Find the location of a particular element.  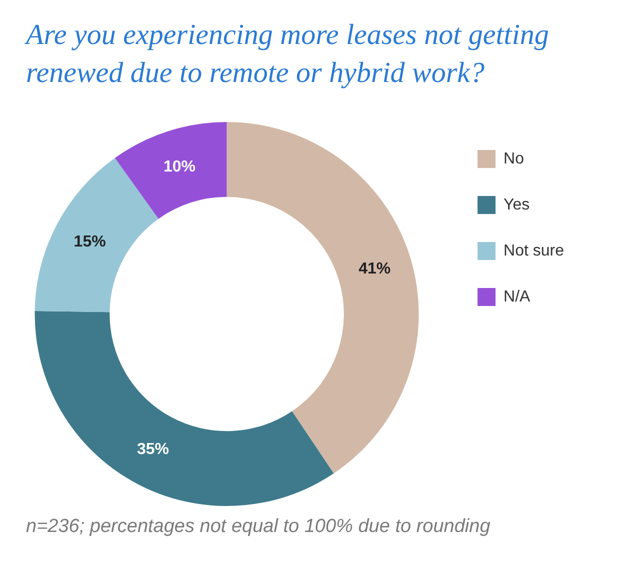

legend-label: Not sure is located at coordinates (534, 251).